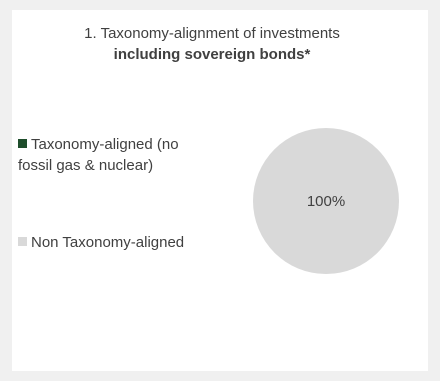 This screenshot has height=381, width=440. Describe the element at coordinates (86, 165) in the screenshot. I see `legend-label-taxonomy-aligned-line2: fossil gas & nuclear)` at that location.